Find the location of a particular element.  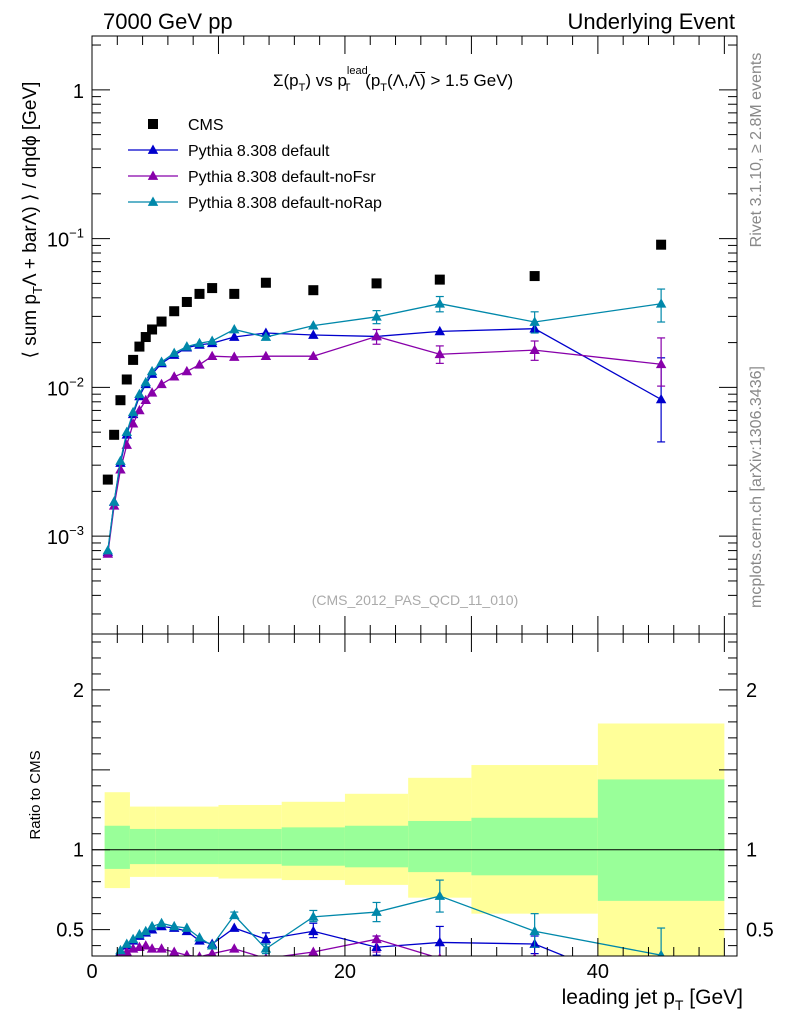

legend-entry-pythia-8-308-default-nofsr: Pythia 8.308 default-noFsr is located at coordinates (252, 177).